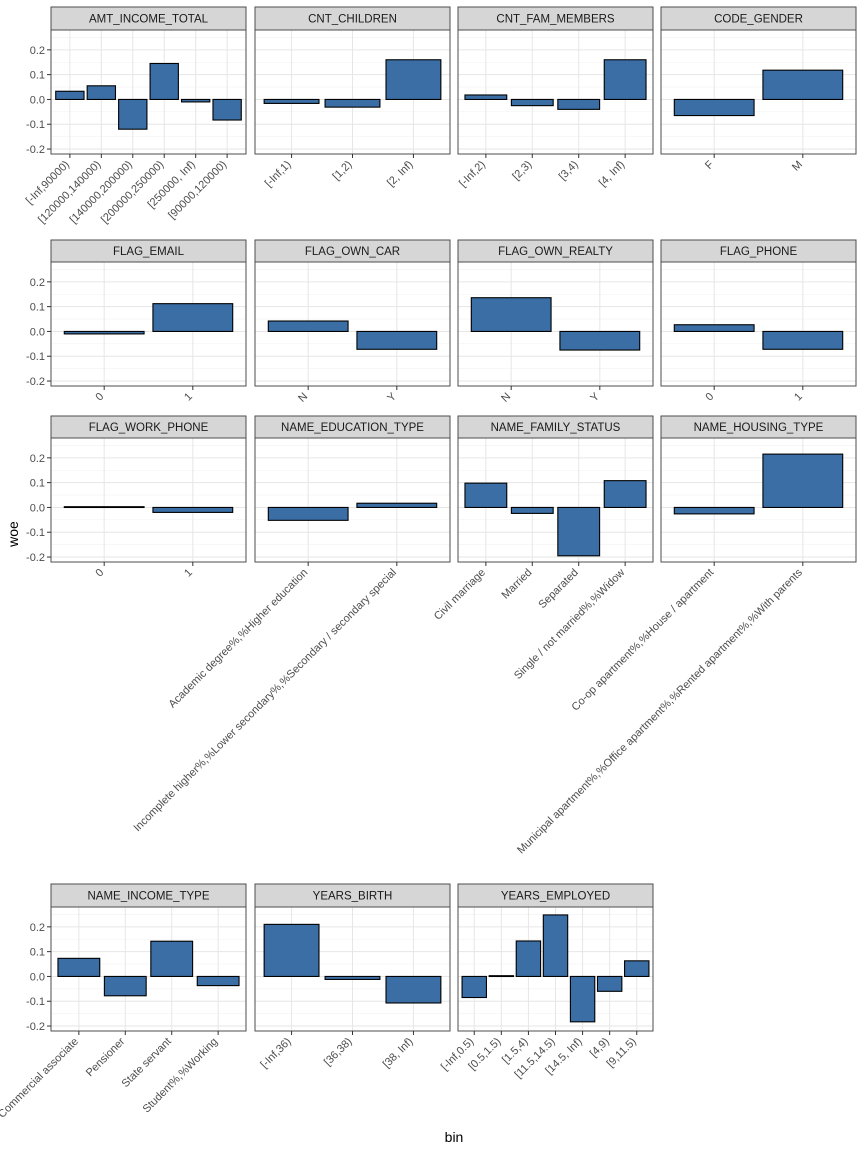 The height and width of the screenshot is (1152, 864). I want to click on panel-title: YEARS_EMPLOYED, so click(555, 897).